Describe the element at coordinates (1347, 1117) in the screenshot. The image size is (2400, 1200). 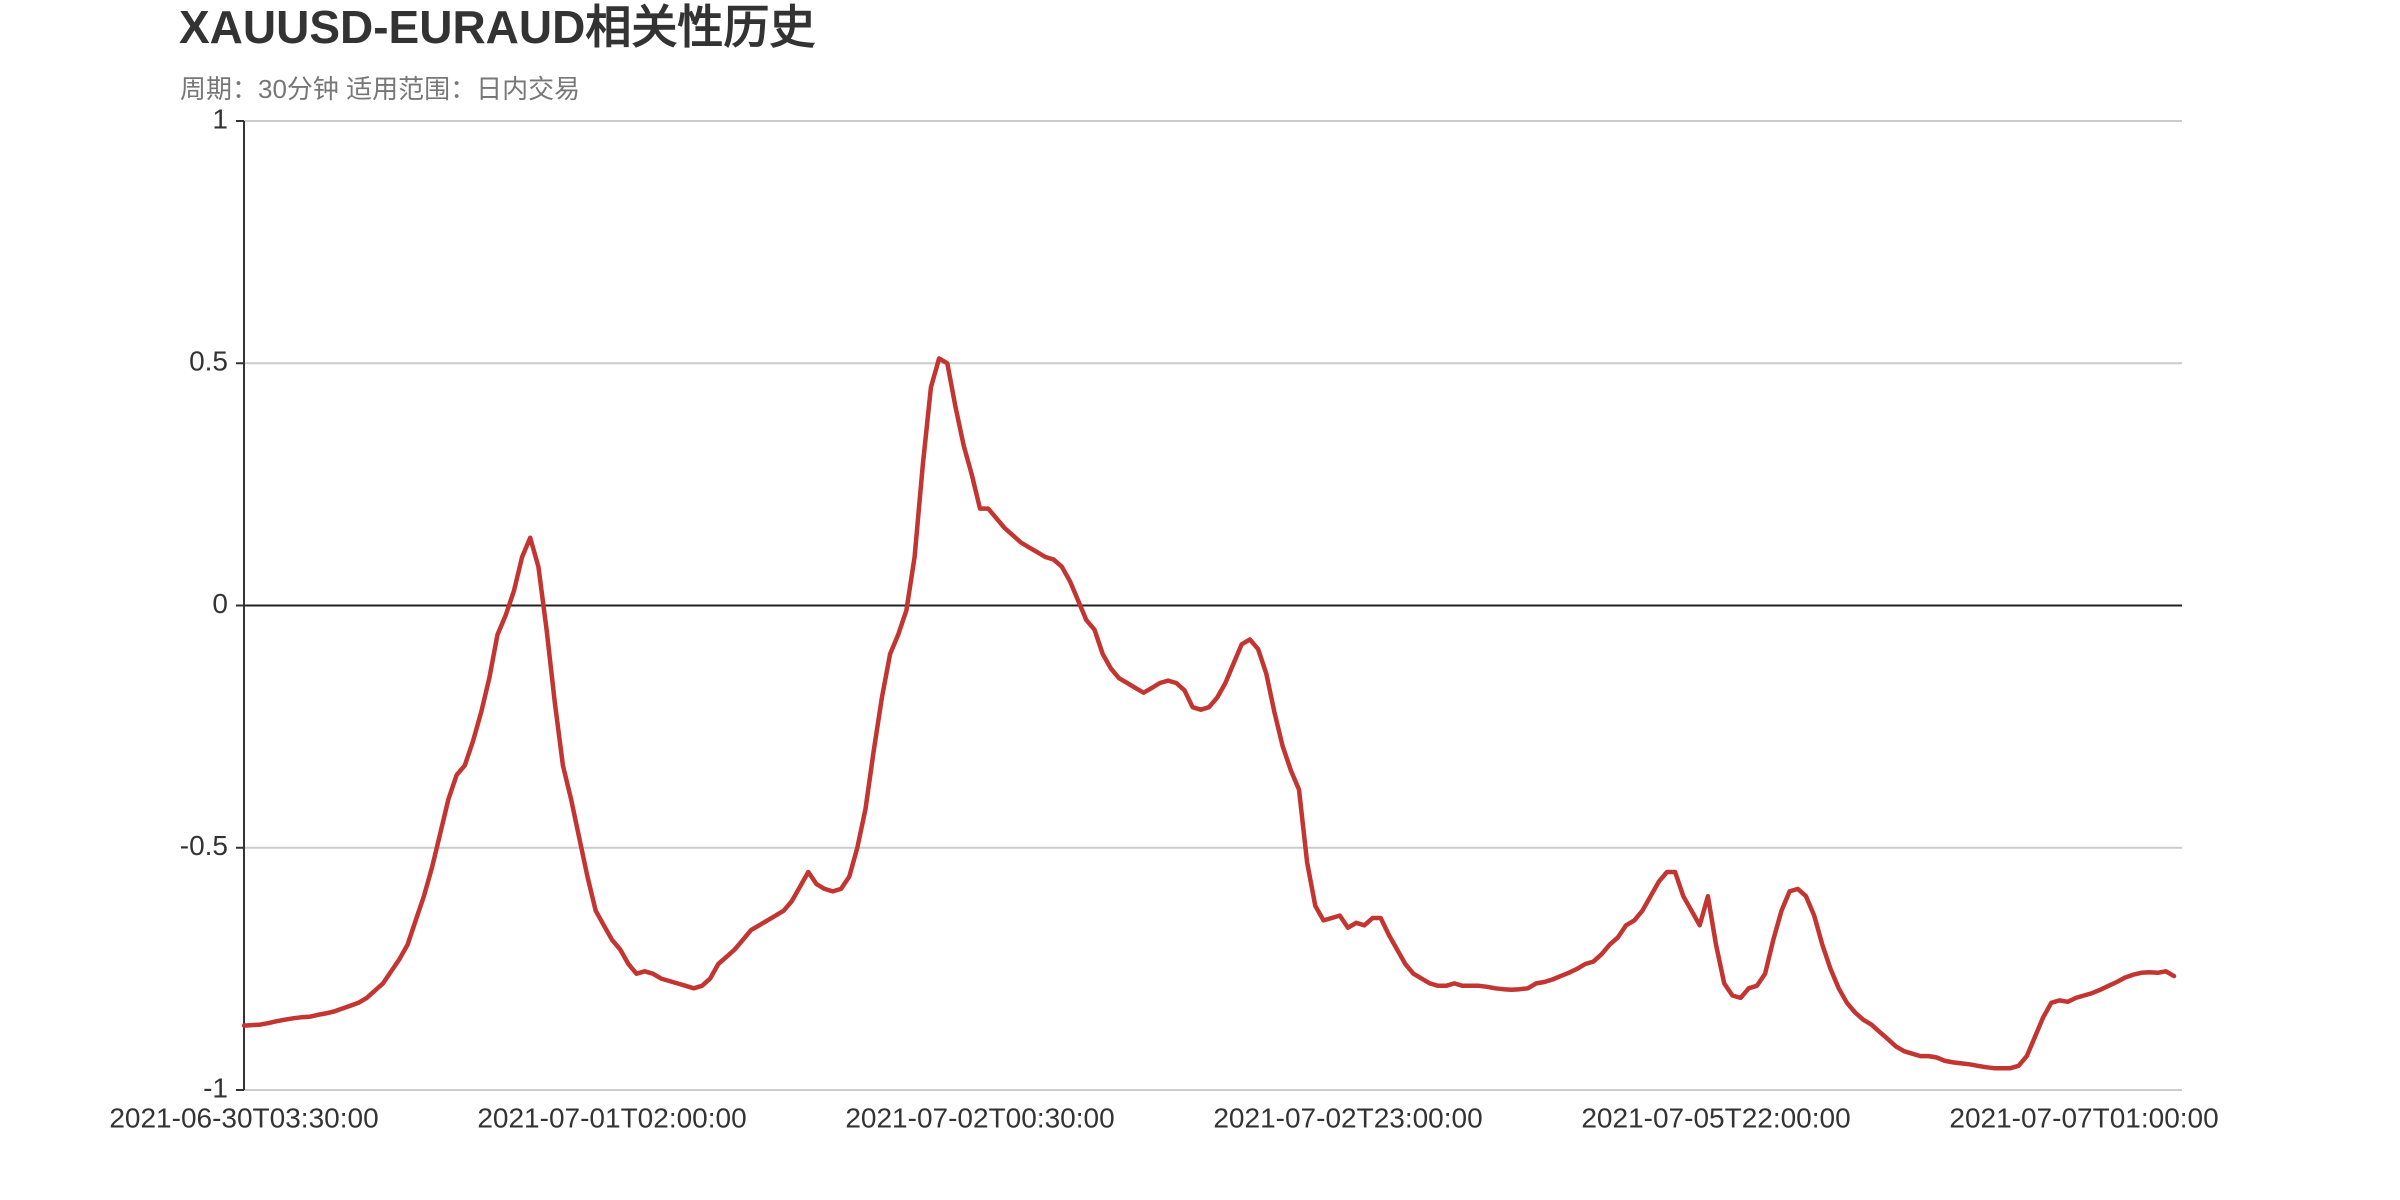
I see `x-tick-label: 2021-07-02T23:00:00` at that location.